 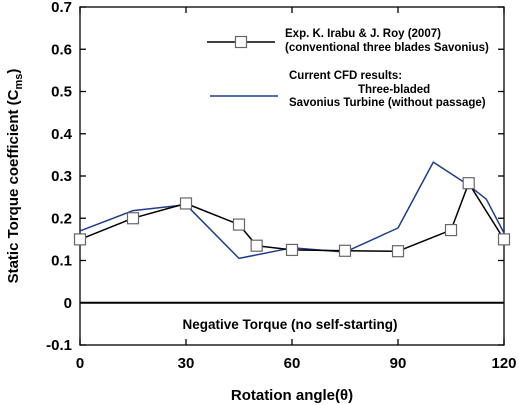 What do you see at coordinates (363, 34) in the screenshot?
I see `legend-label-exp-1: Exp. K. Irabu & J. Roy (2007)` at bounding box center [363, 34].